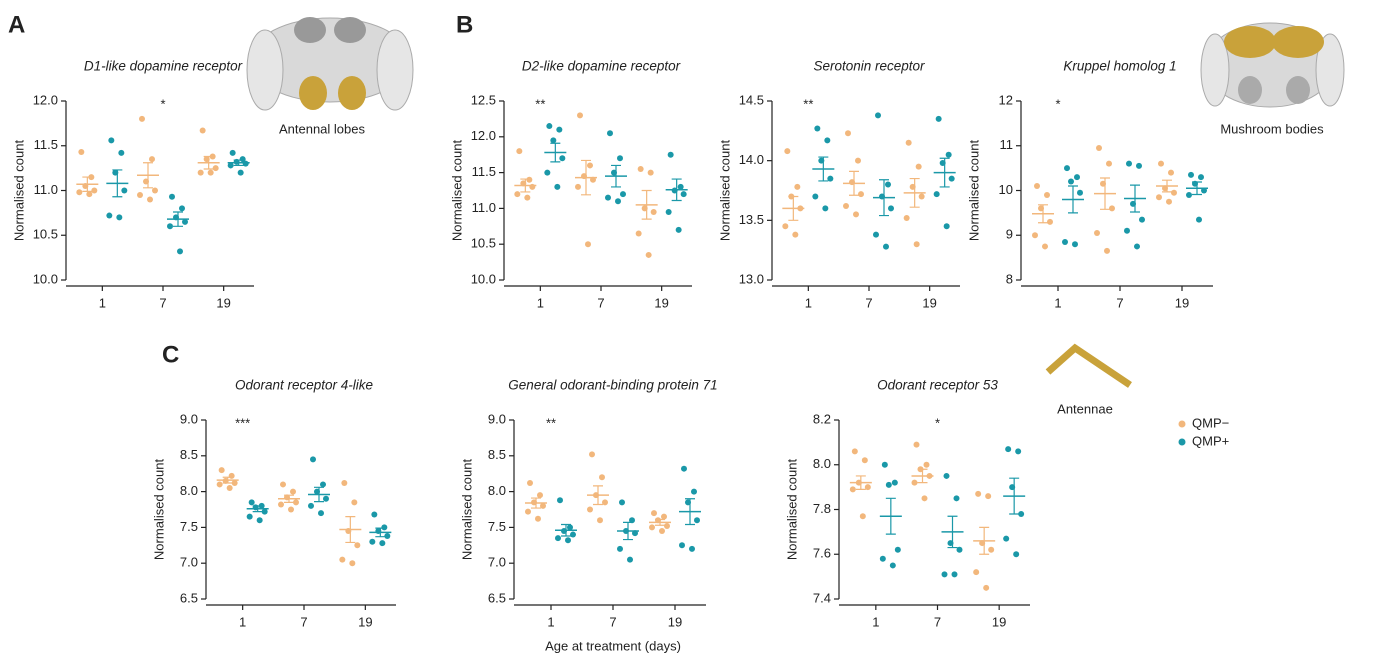 The image size is (1387, 657). Describe the element at coordinates (1006, 99) in the screenshot. I see `y-tick-label: 12` at that location.